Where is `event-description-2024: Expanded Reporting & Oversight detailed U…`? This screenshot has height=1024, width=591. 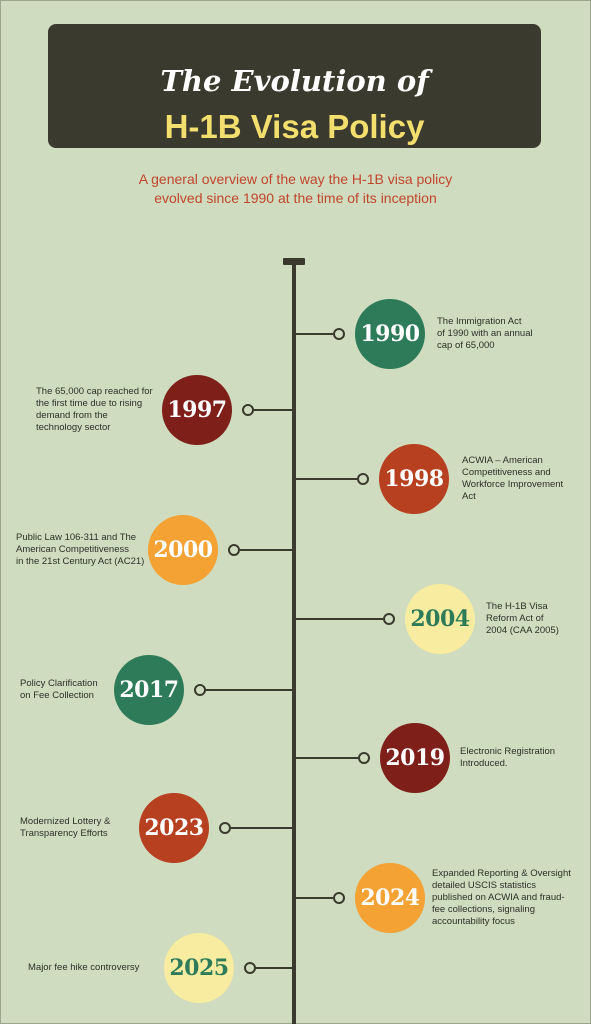
event-description-2024: Expanded Reporting & Oversight detailed U… is located at coordinates (510, 898).